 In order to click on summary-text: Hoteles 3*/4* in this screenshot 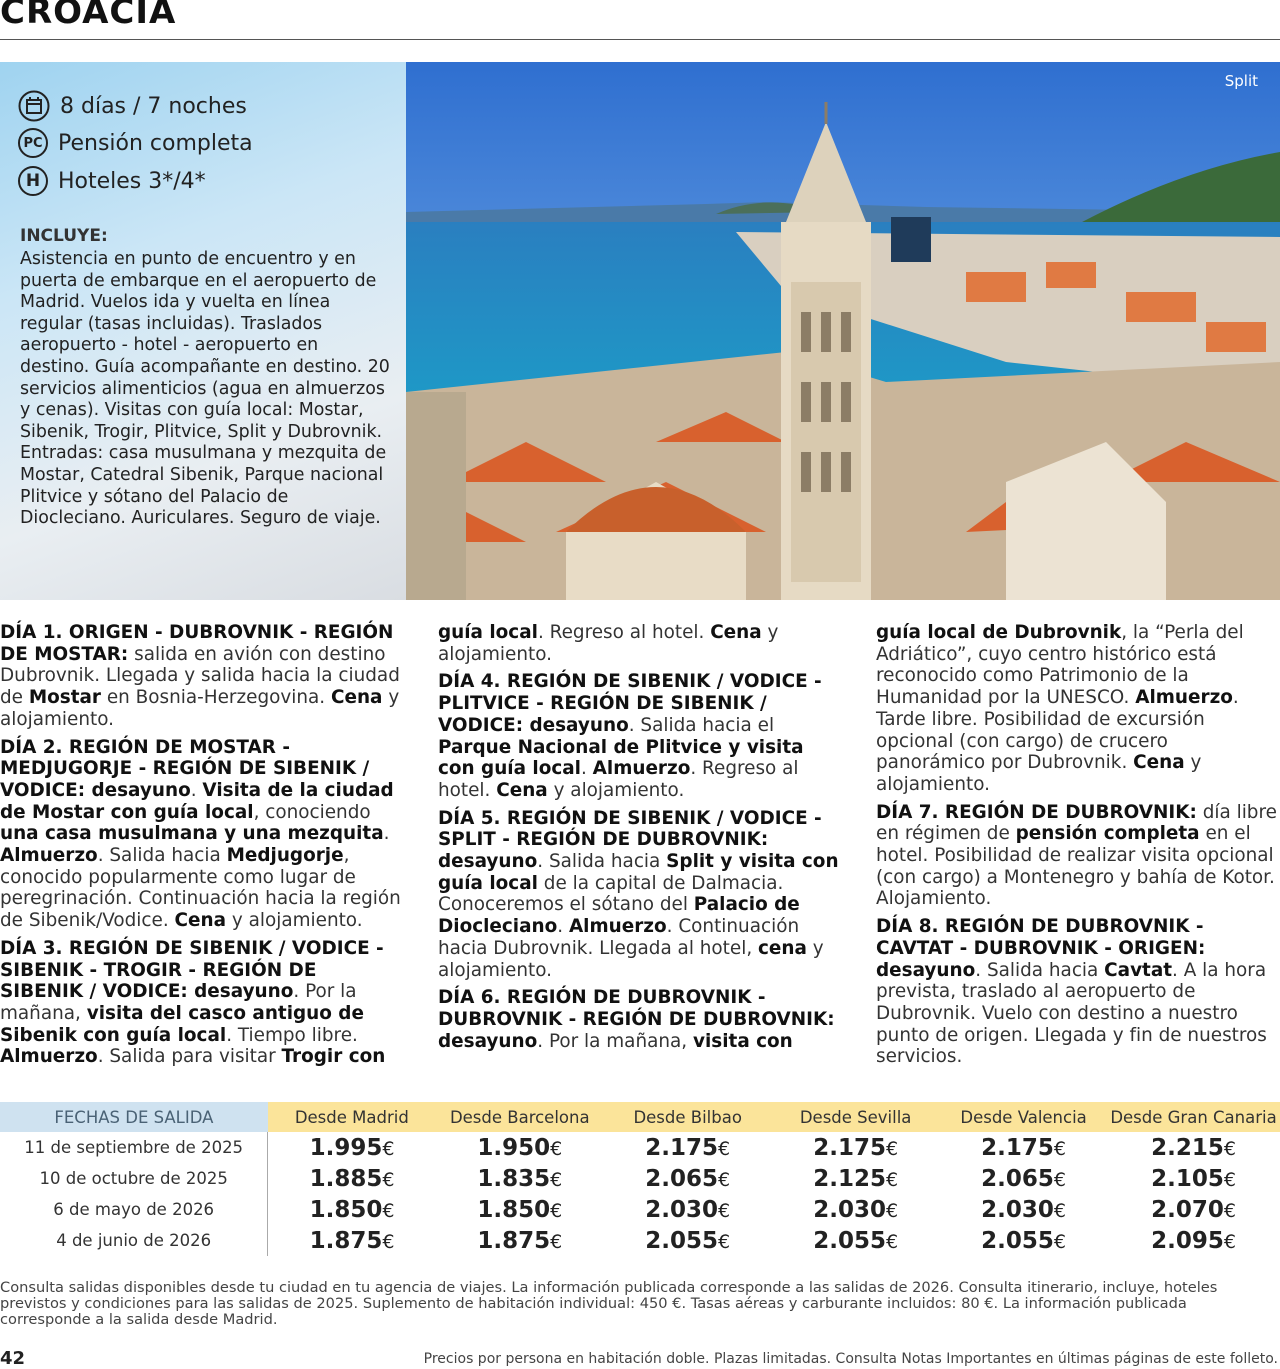, I will do `click(132, 181)`.